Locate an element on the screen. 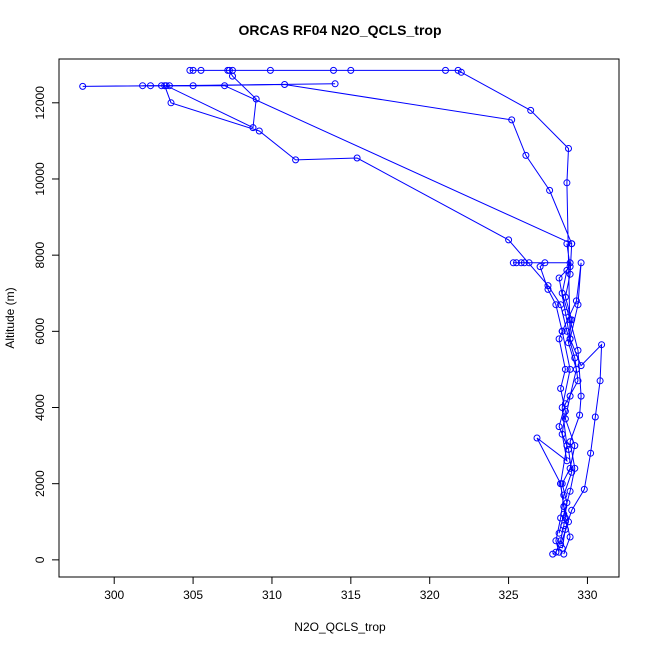 This screenshot has height=650, width=650. x-tick-label: 305 is located at coordinates (193, 595).